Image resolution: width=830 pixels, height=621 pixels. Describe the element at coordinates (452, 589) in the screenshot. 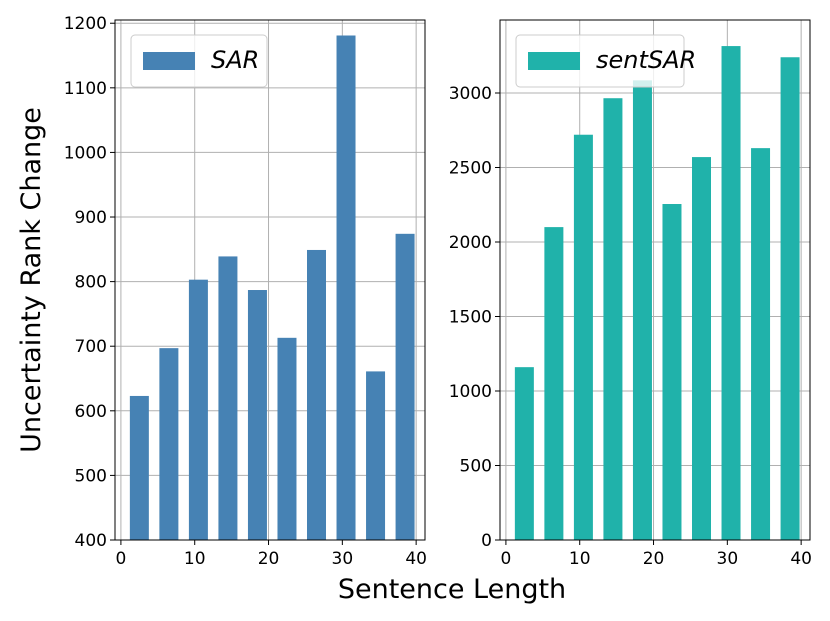

I see `x-axis-label: Sentence Length` at that location.